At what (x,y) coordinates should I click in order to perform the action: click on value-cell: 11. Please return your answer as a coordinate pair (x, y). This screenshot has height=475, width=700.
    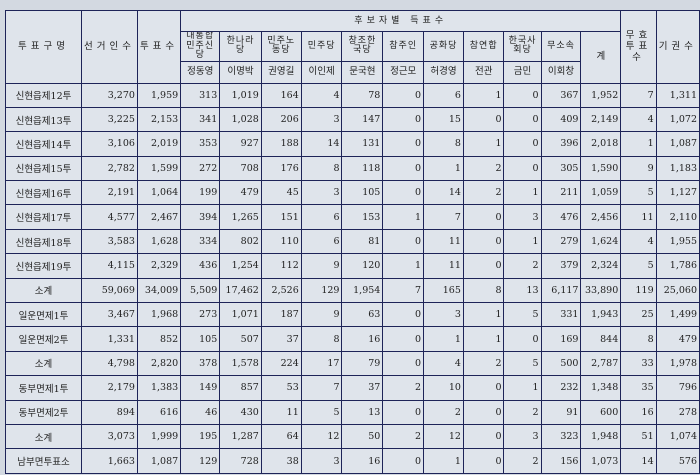
    Looking at the image, I should click on (443, 241).